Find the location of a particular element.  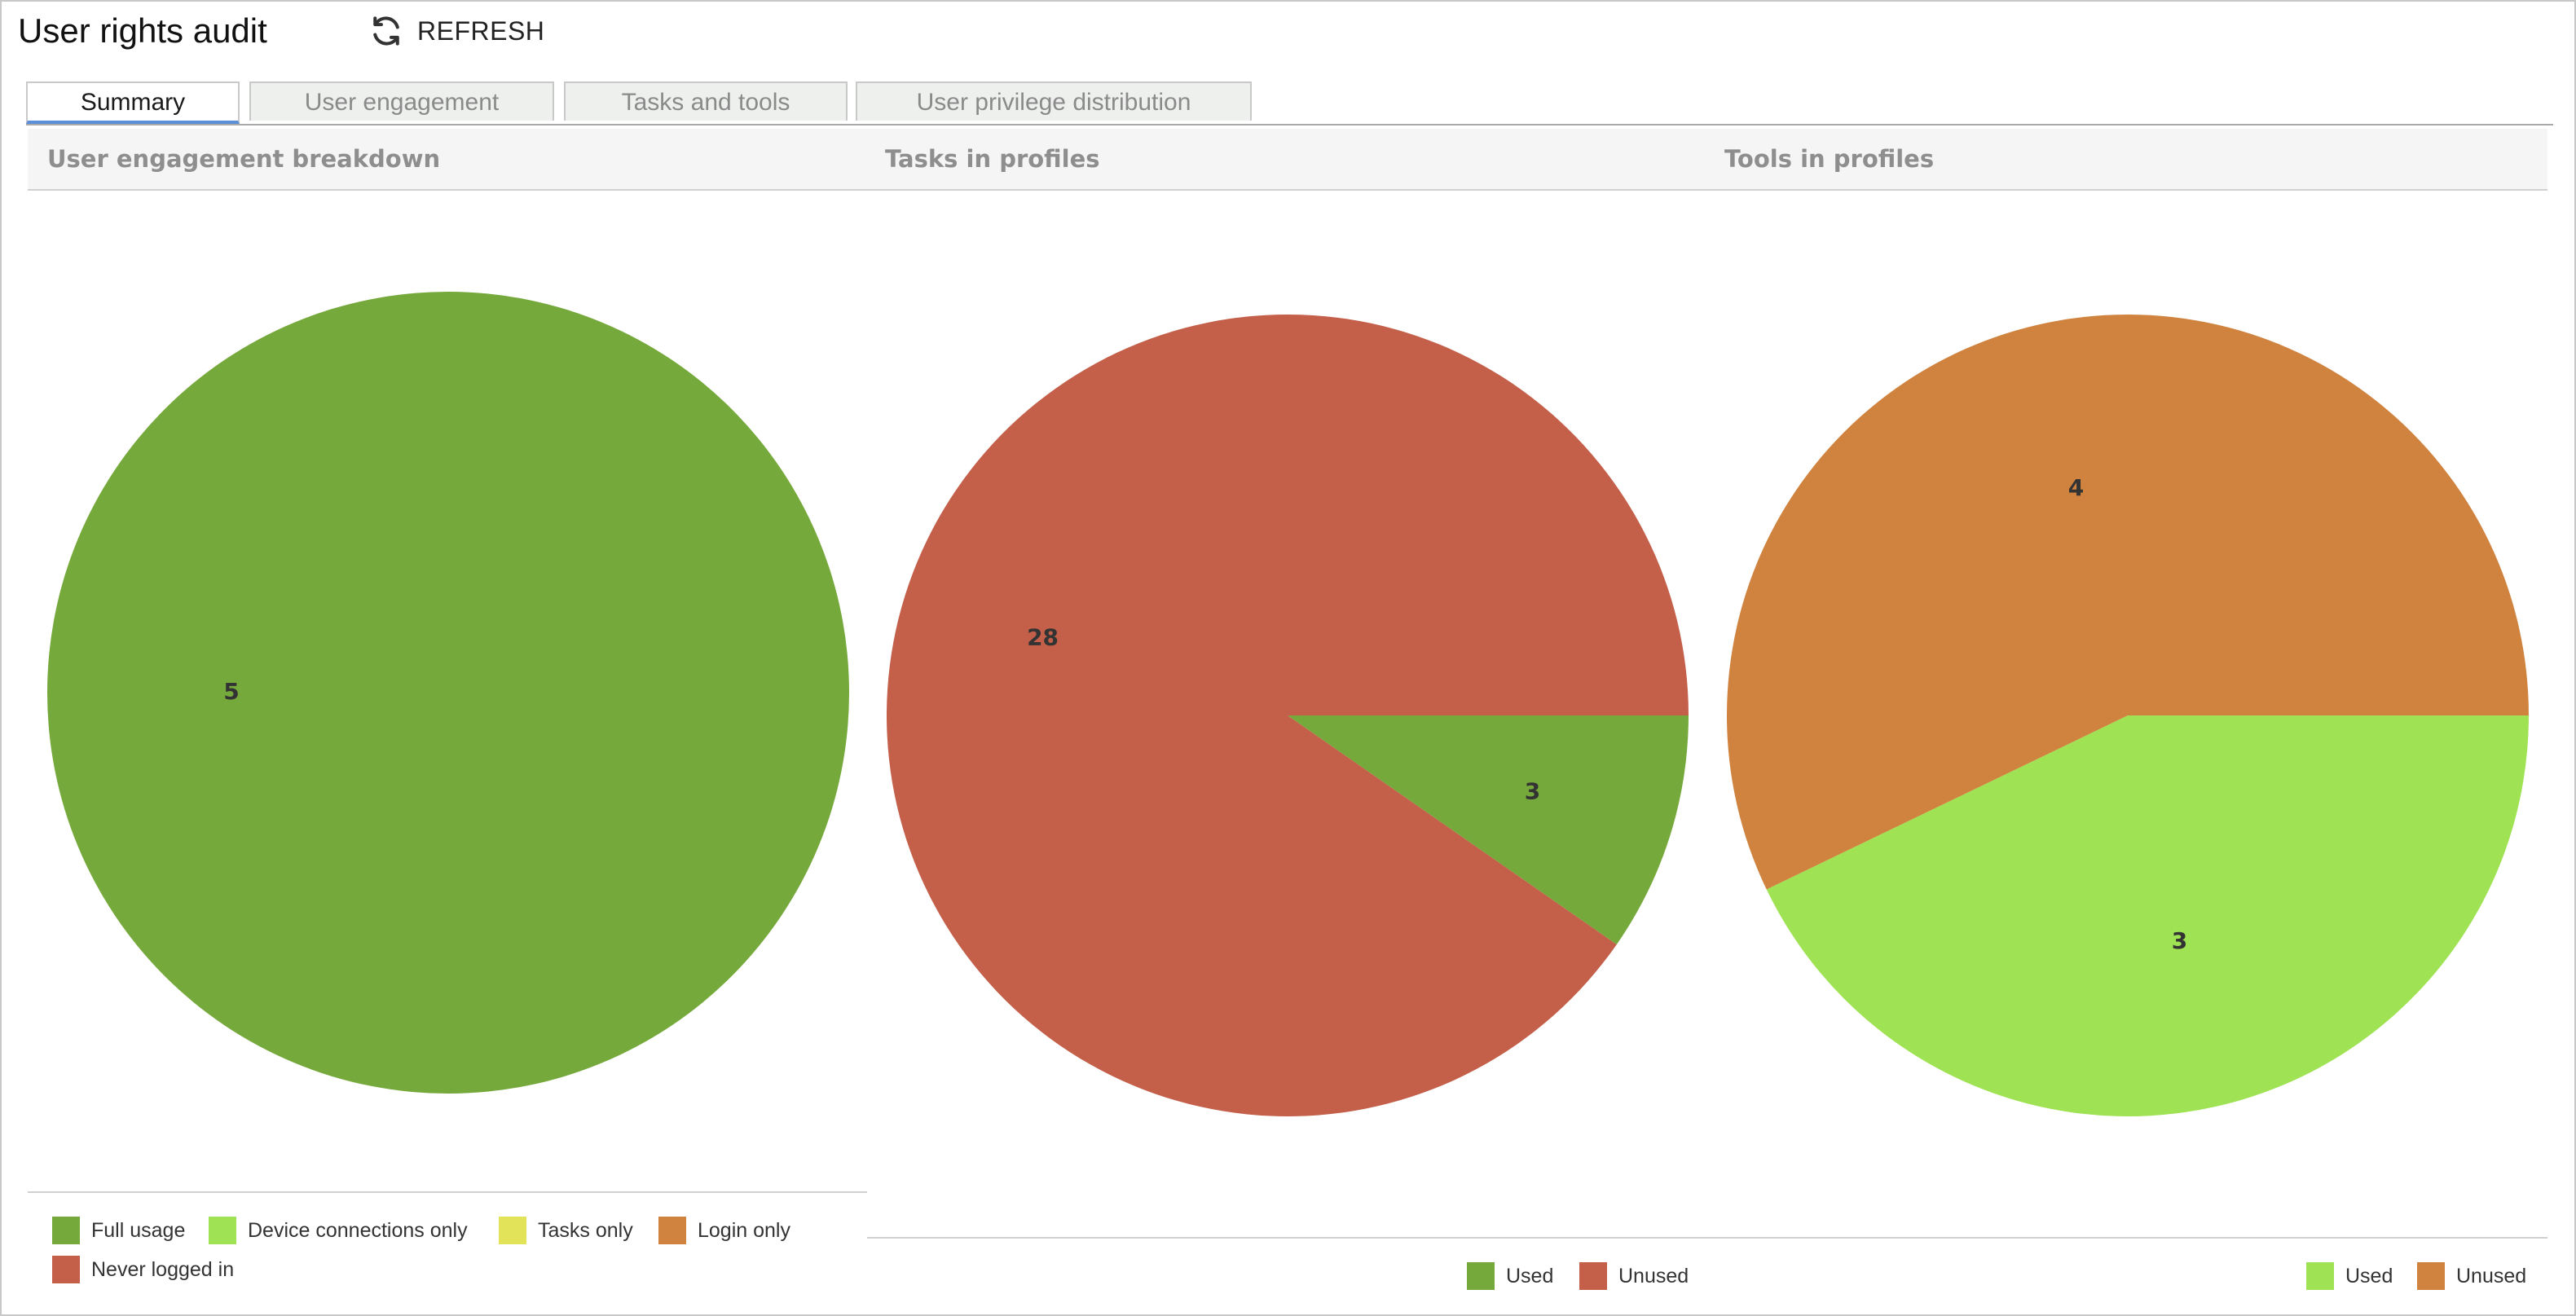

legend-device-connections-only: Device connections only is located at coordinates (338, 1230).